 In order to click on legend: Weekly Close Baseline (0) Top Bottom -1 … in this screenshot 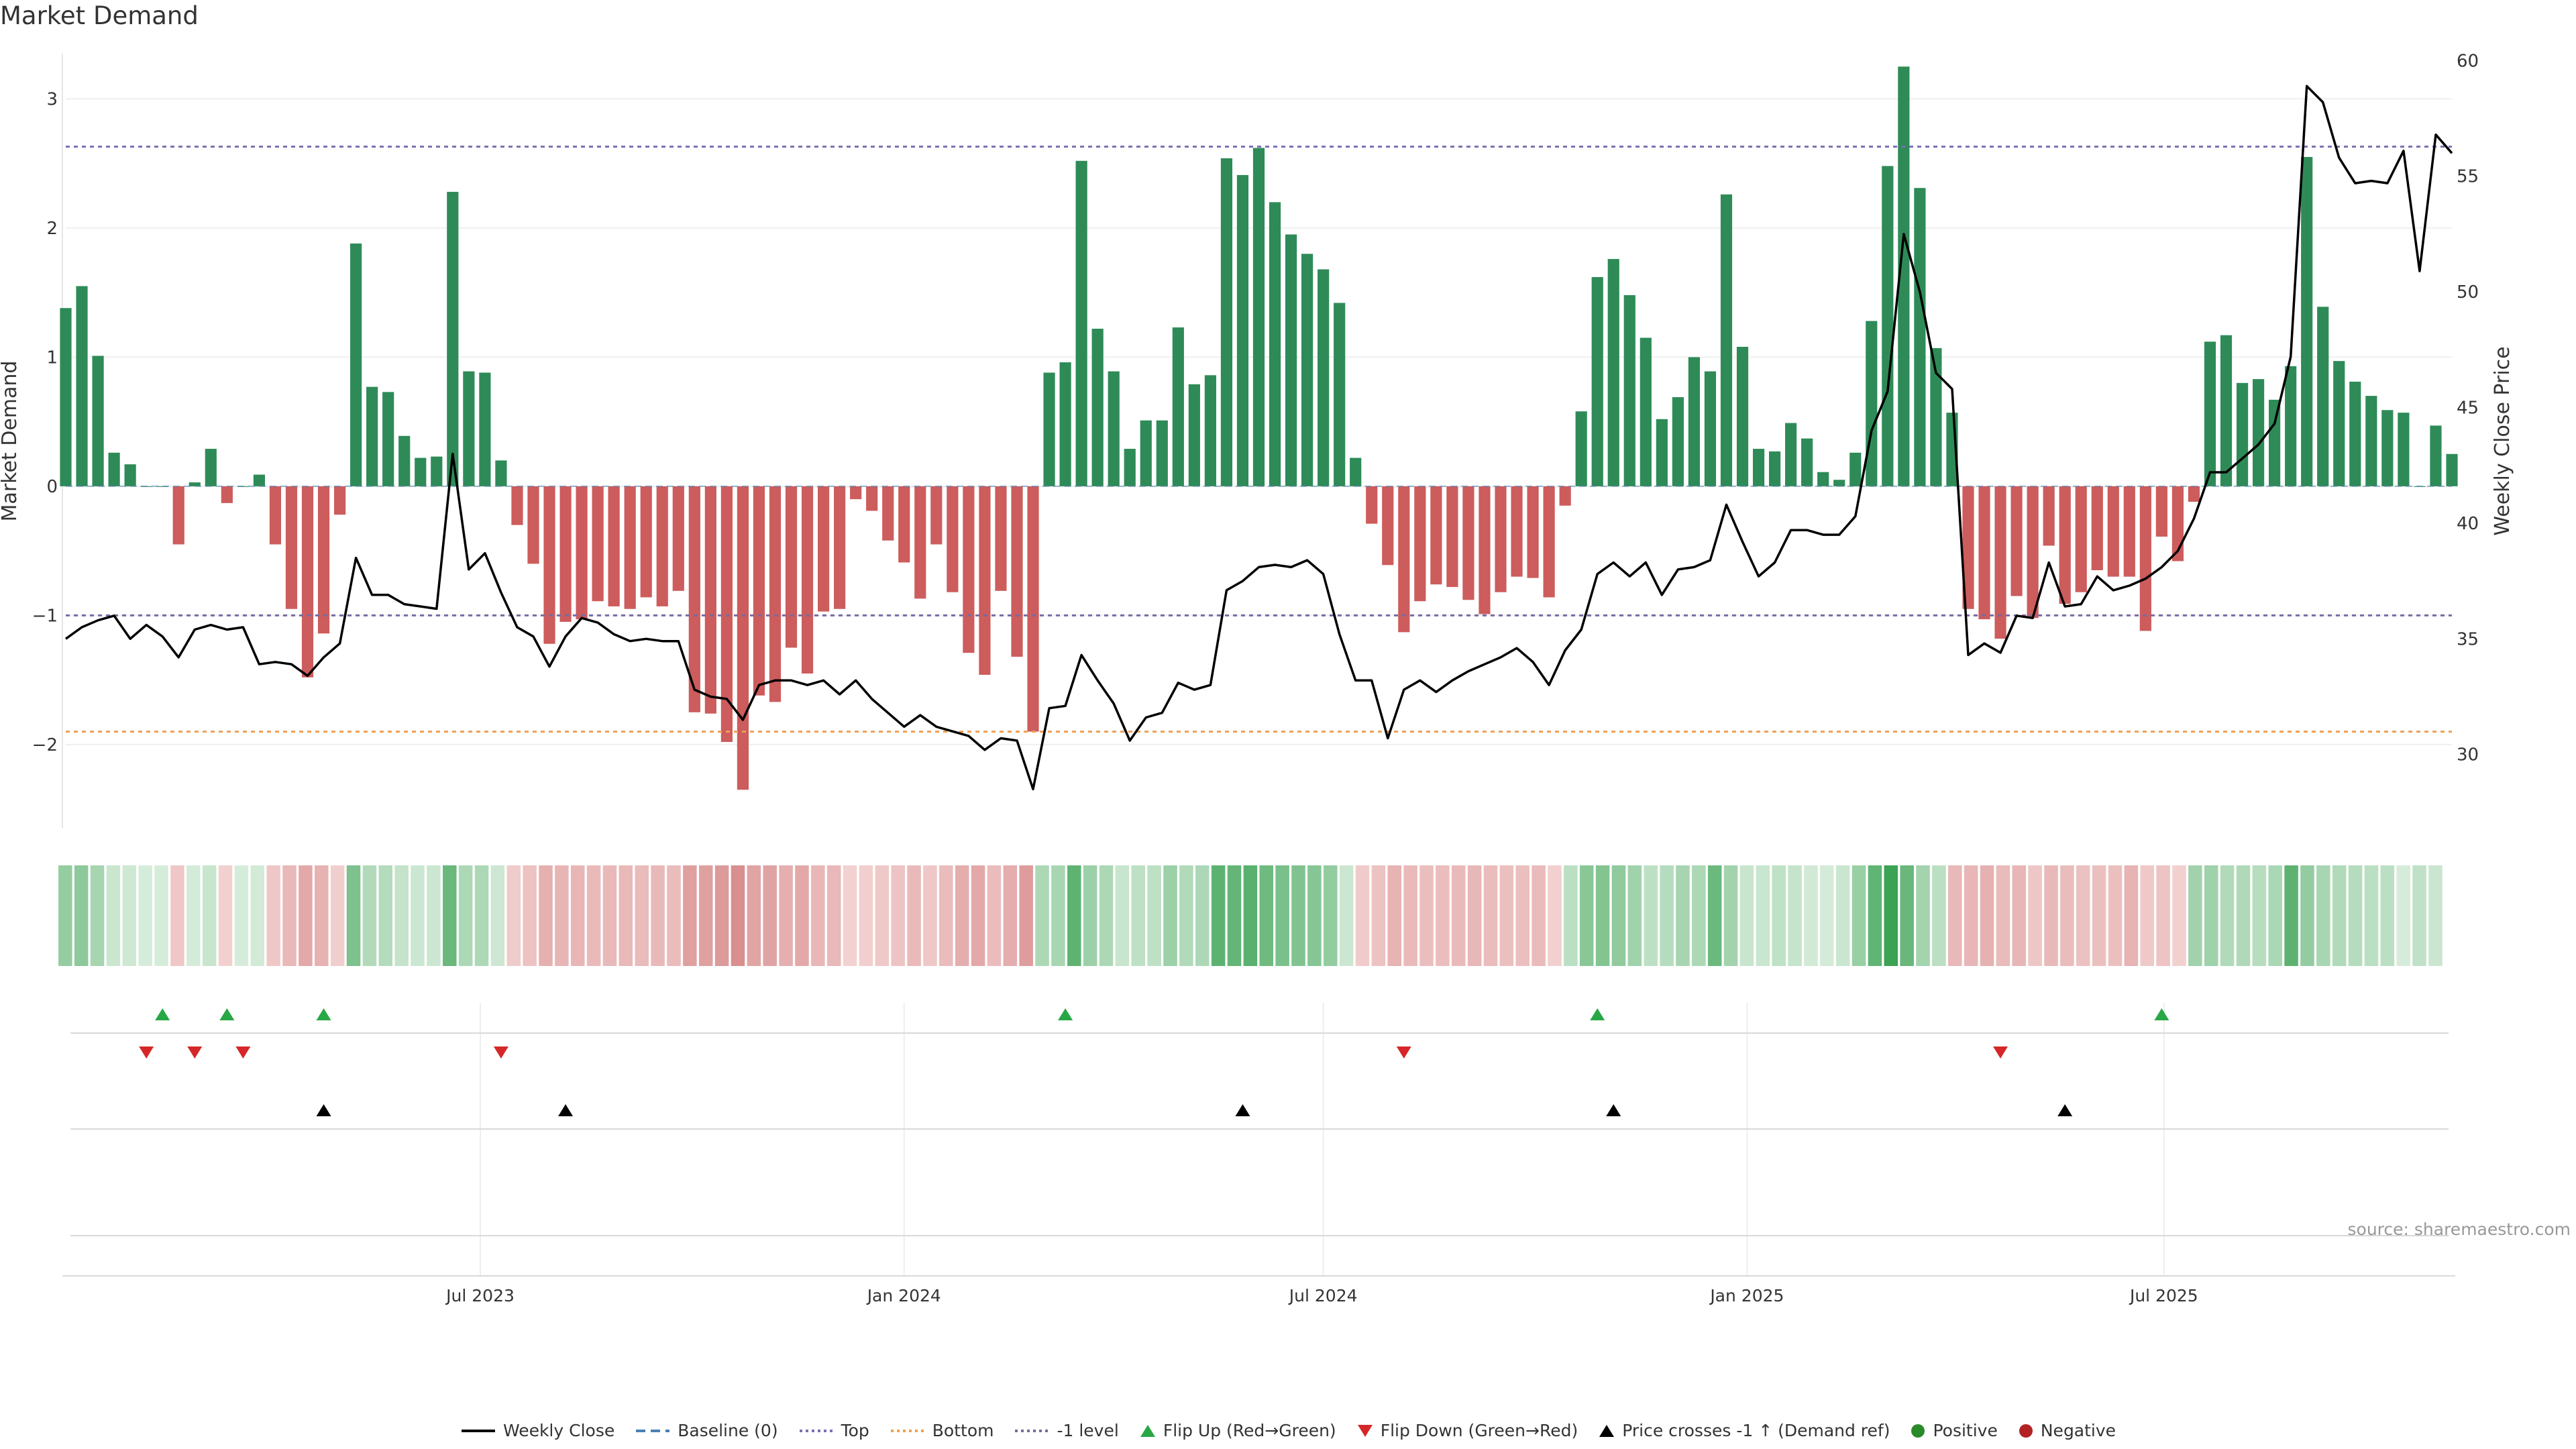, I will do `click(1288, 1430)`.